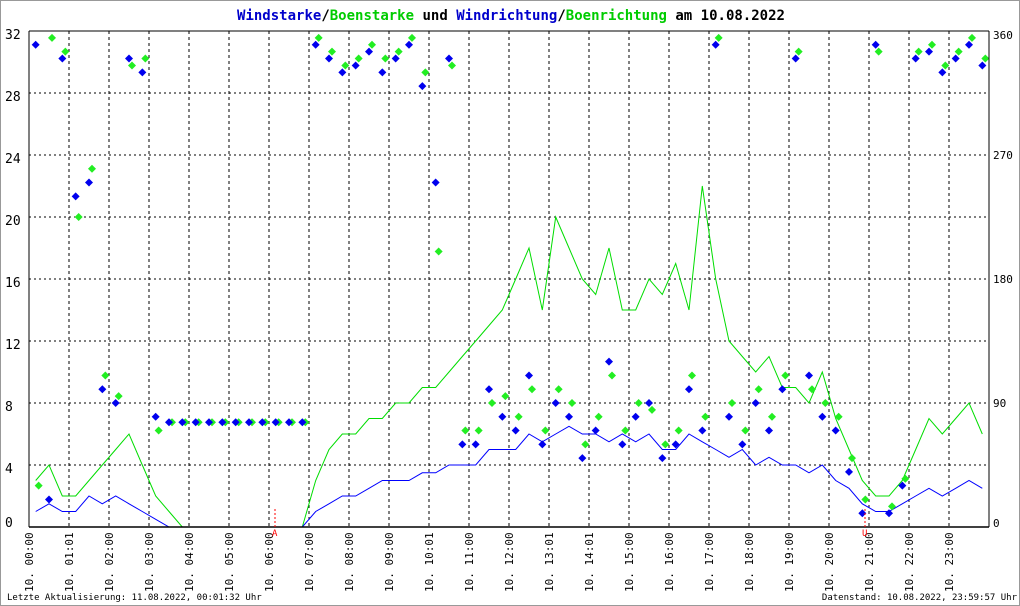 The height and width of the screenshot is (606, 1020). I want to click on x-tick-label: 10. 11:00, so click(469, 562).